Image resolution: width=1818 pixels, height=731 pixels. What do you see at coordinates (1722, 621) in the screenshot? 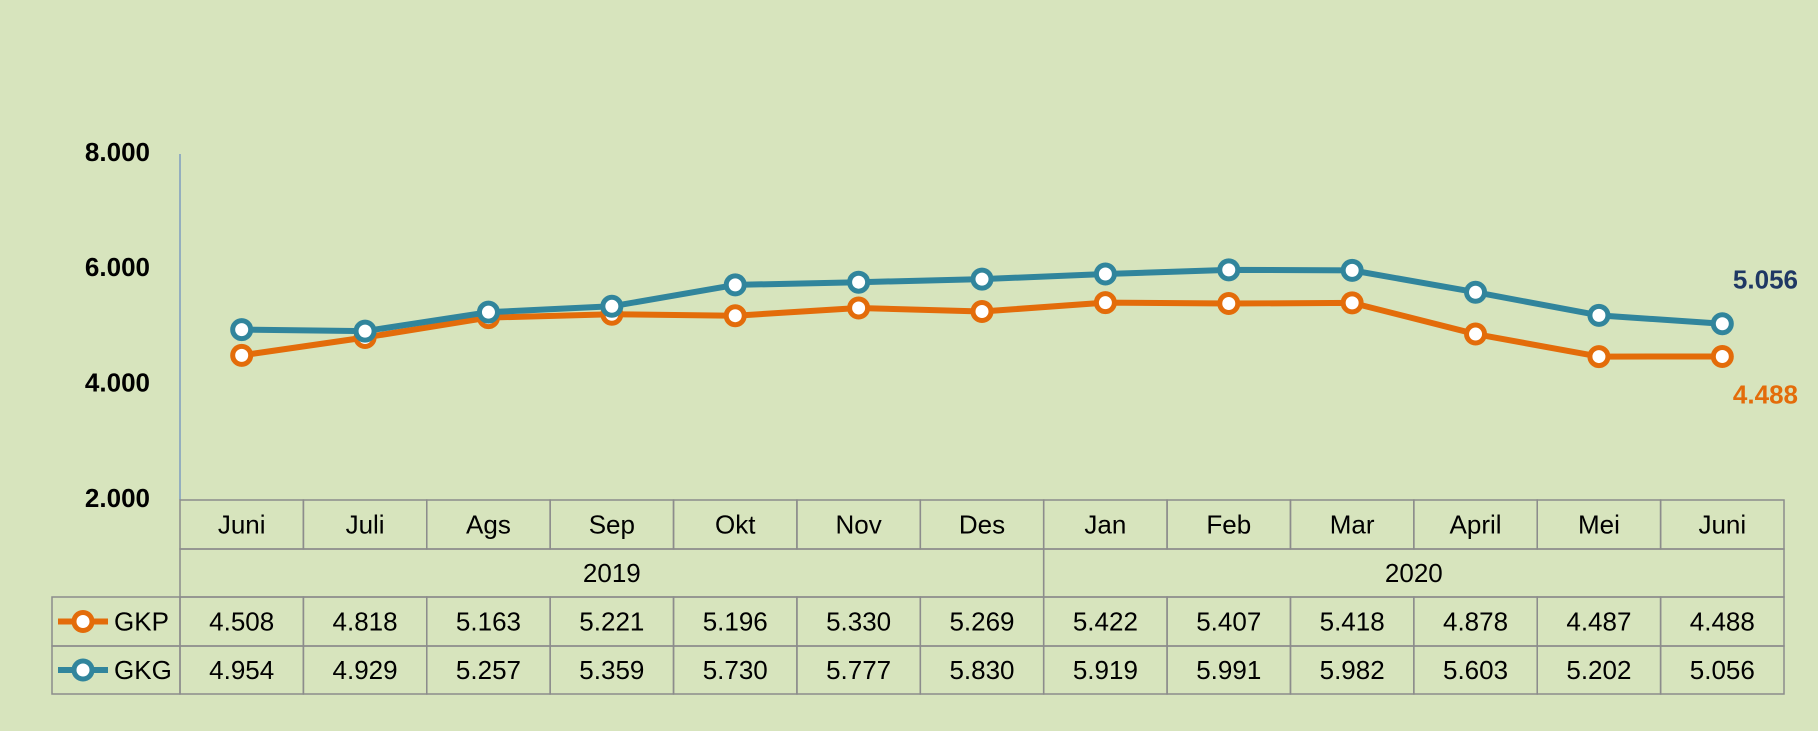
I see `table-value: 4.488` at bounding box center [1722, 621].